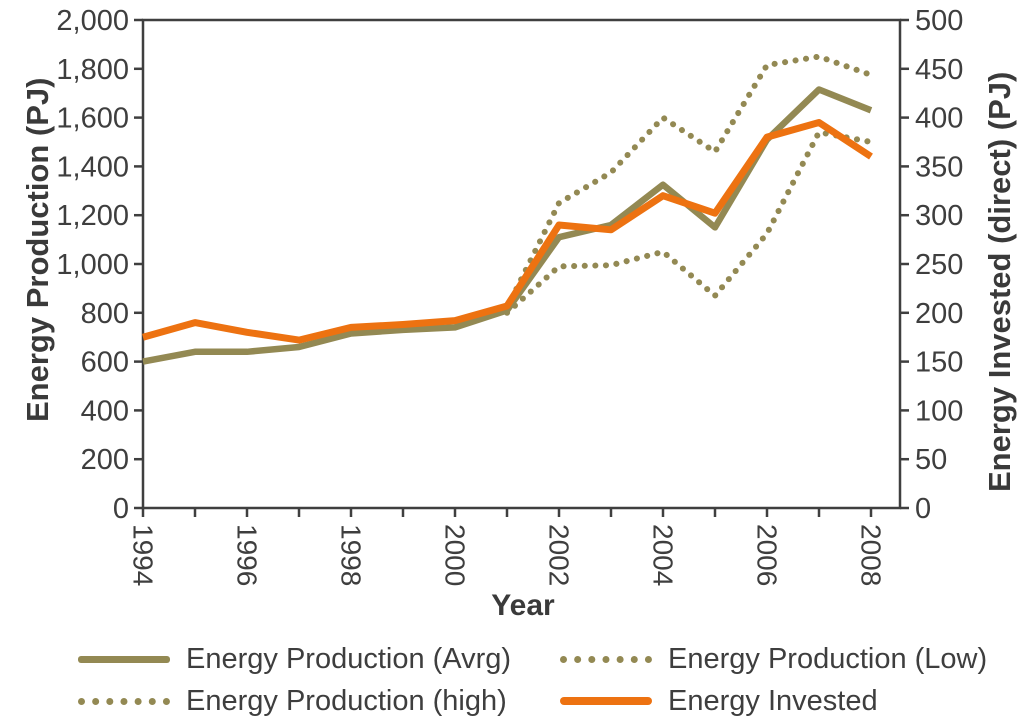 The width and height of the screenshot is (1024, 717). What do you see at coordinates (92, 21) in the screenshot?
I see `y-left-tick-label: 2,000` at bounding box center [92, 21].